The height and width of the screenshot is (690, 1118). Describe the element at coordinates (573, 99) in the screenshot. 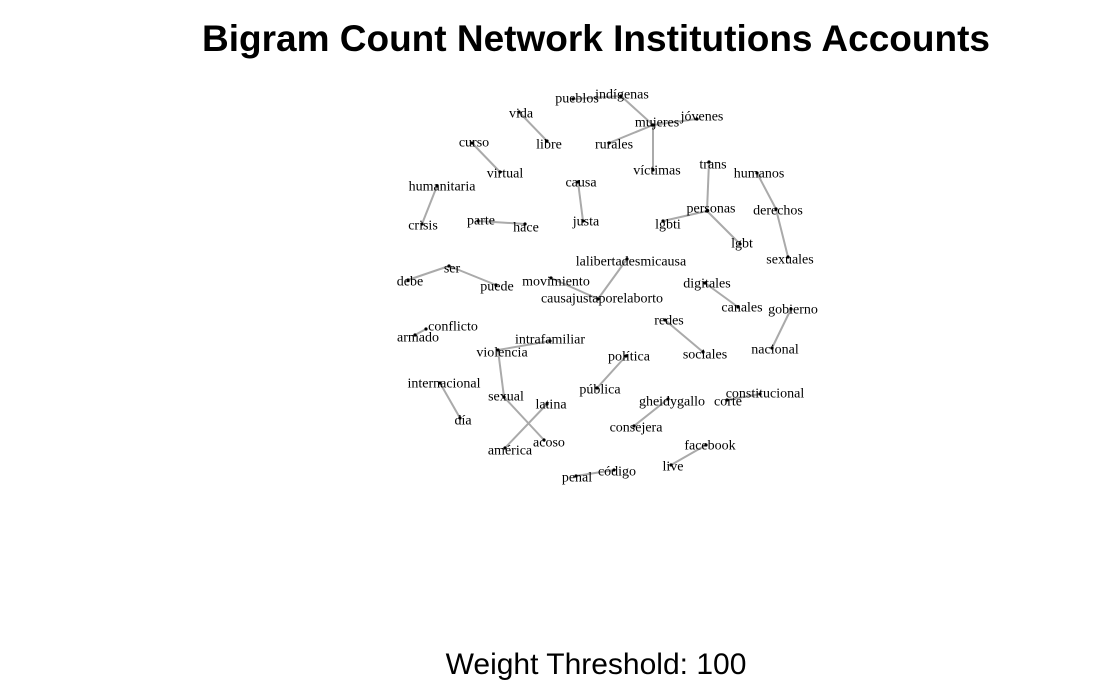

I see `node-dot-pueblos` at that location.